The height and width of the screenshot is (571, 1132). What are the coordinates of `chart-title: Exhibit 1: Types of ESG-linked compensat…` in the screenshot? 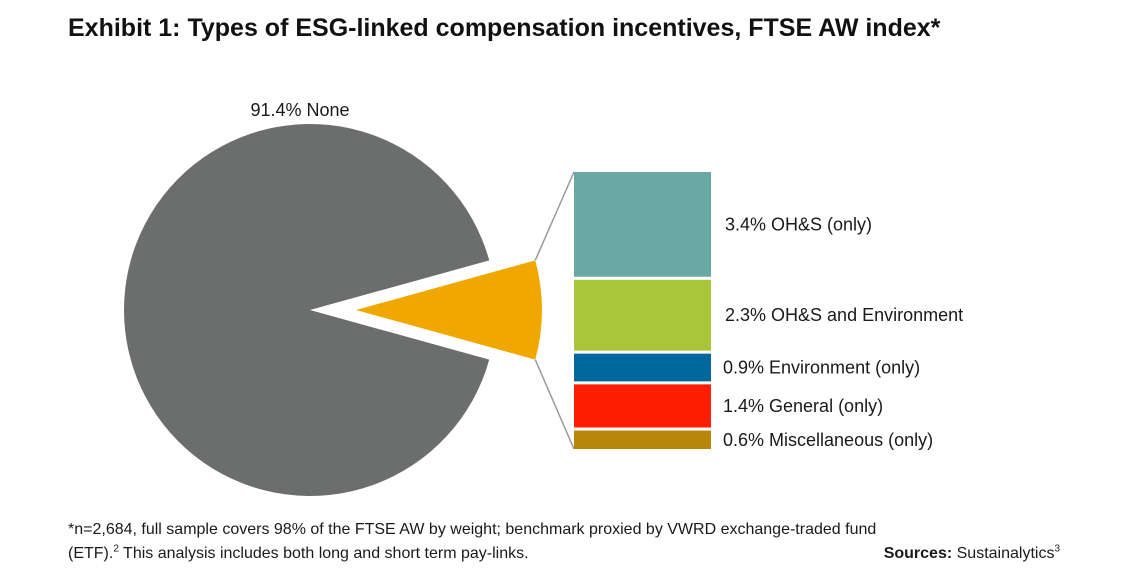 It's located at (504, 28).